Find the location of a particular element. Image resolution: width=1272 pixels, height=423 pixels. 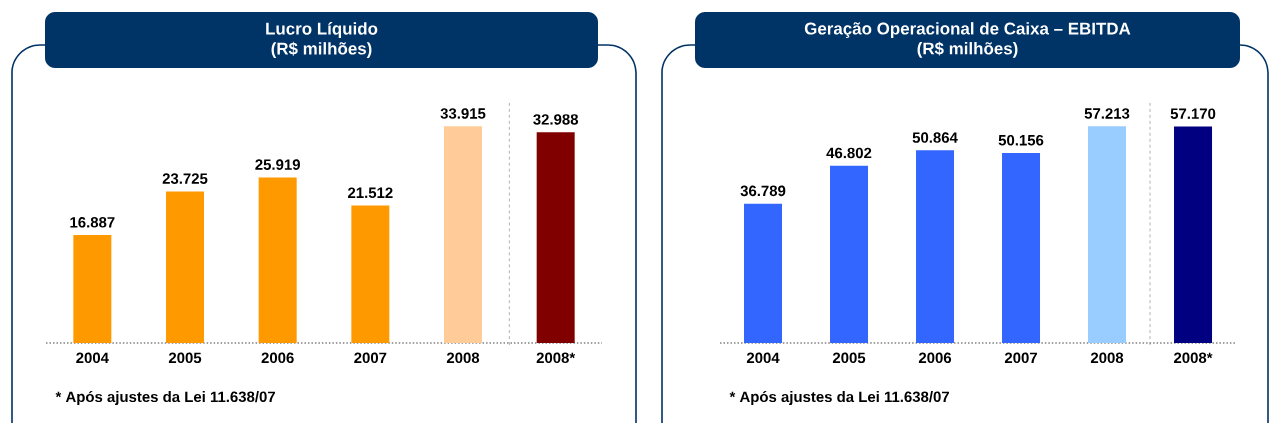

data-label: 50.156 is located at coordinates (1021, 140).